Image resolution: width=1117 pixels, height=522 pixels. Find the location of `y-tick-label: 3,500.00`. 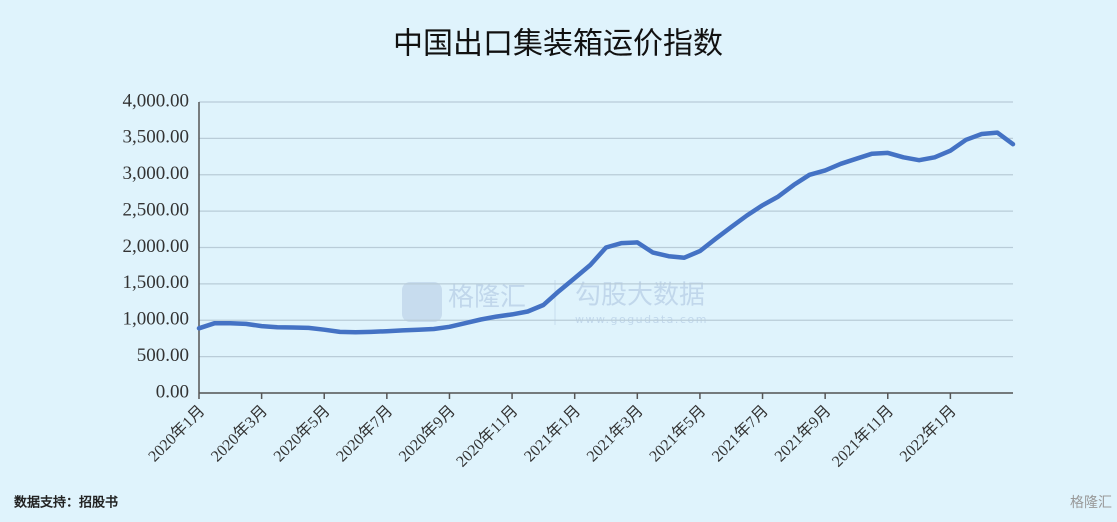

y-tick-label: 3,500.00 is located at coordinates (156, 137).